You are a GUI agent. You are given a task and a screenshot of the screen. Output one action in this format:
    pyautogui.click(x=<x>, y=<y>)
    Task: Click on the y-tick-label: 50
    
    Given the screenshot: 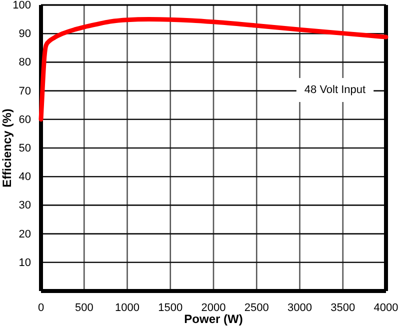 What is the action you would take?
    pyautogui.click(x=24, y=148)
    